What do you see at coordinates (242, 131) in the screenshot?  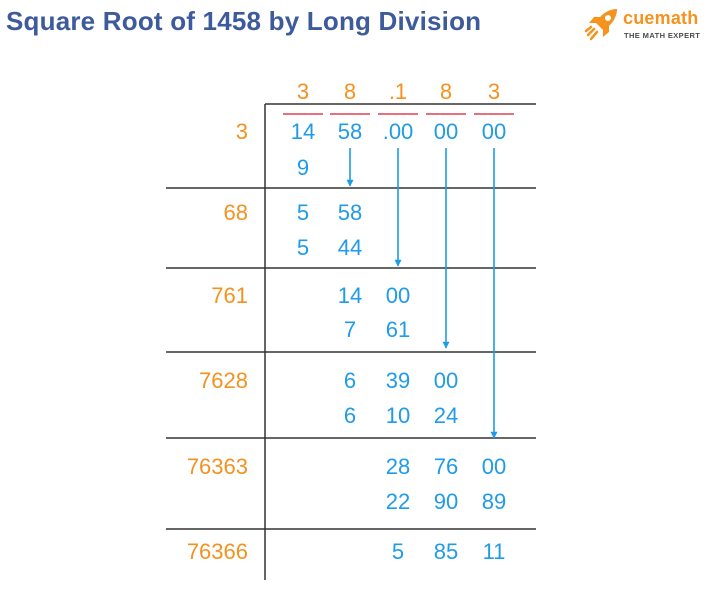 I see `divisor: 3` at bounding box center [242, 131].